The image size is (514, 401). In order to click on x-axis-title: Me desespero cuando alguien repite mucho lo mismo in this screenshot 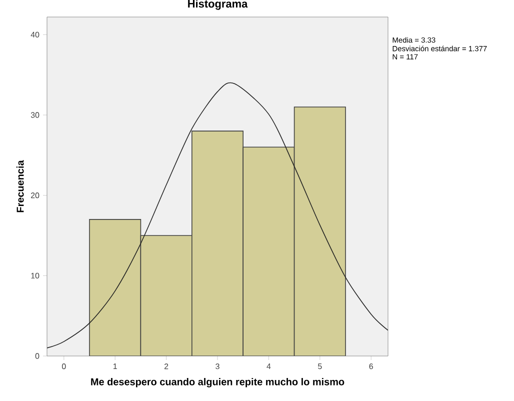, I will do `click(217, 383)`.